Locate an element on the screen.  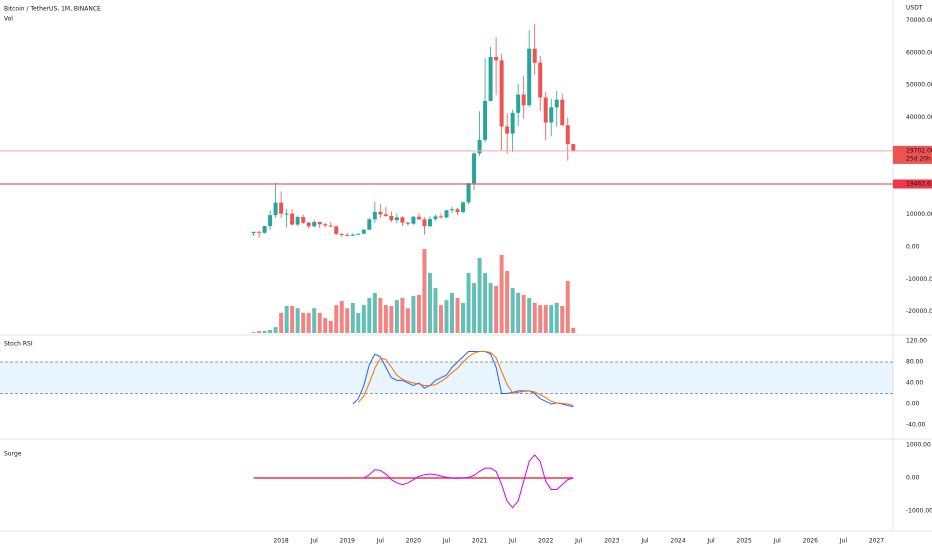
y-tick-label: -1000.00 is located at coordinates (919, 510).